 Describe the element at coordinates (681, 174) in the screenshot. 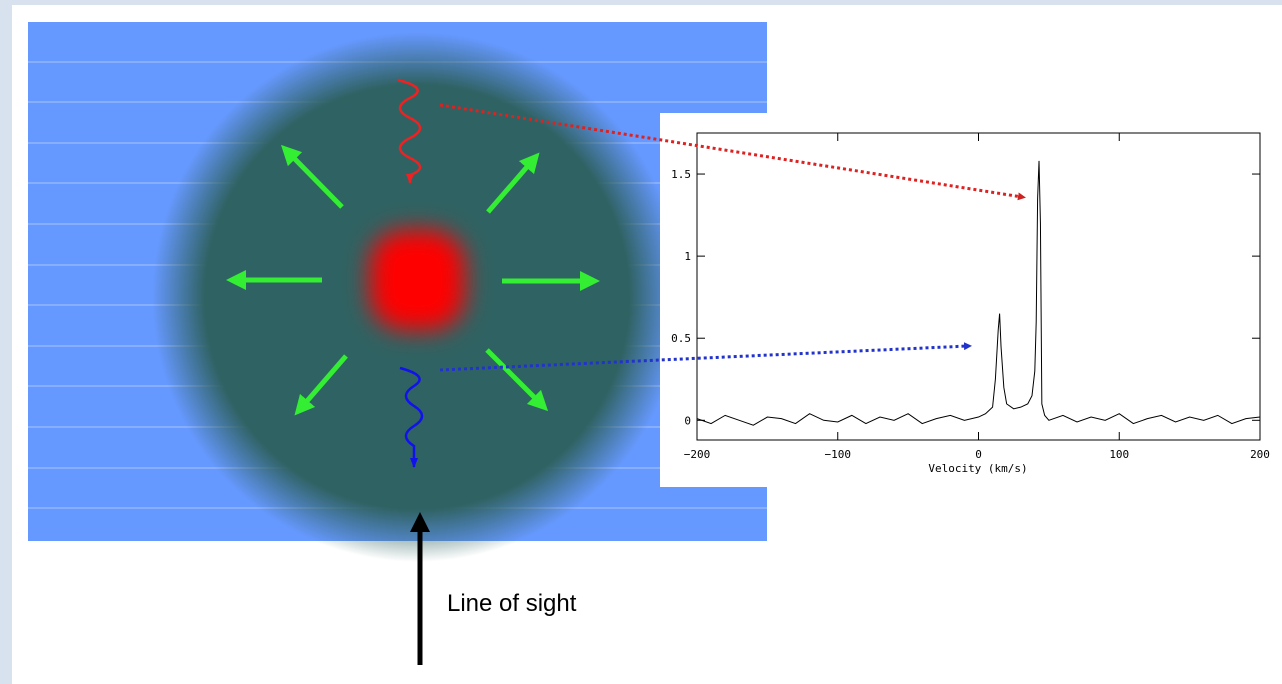

I see `y-tick-label: 1.5` at that location.